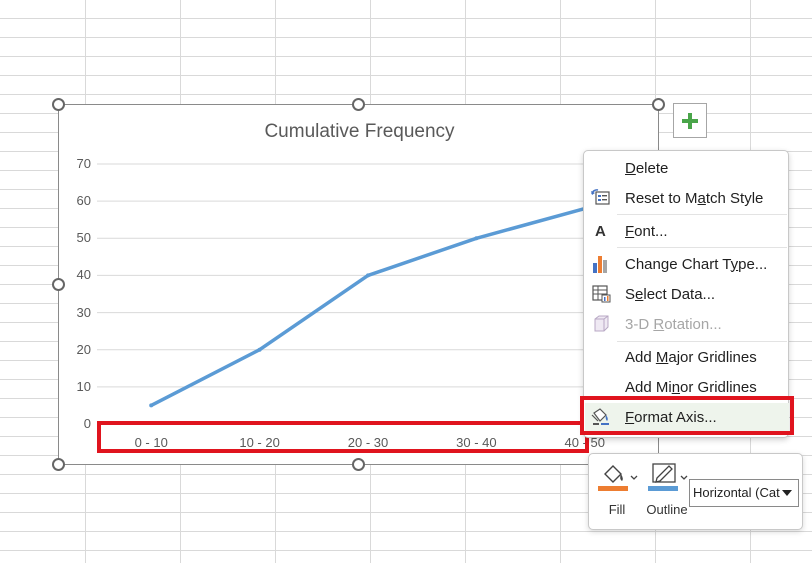 The width and height of the screenshot is (812, 563). Describe the element at coordinates (83, 386) in the screenshot. I see `y-tick-label: 10` at that location.